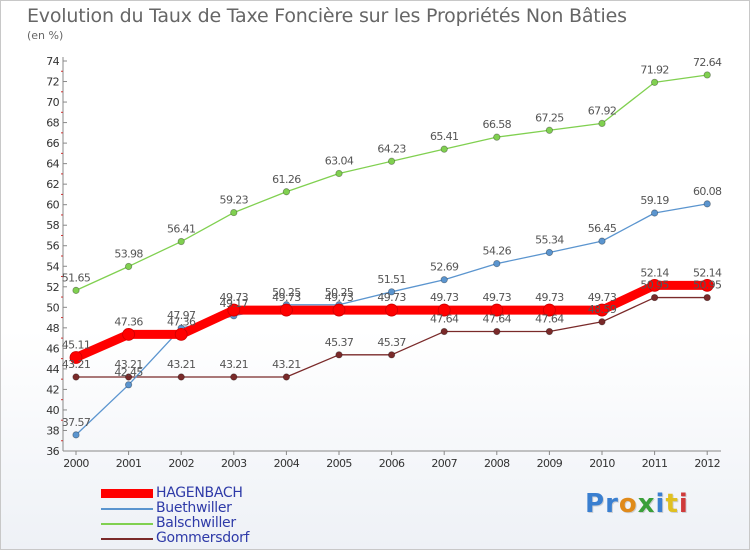  I want to click on data-label-balschwiller: 72.64, so click(707, 62).